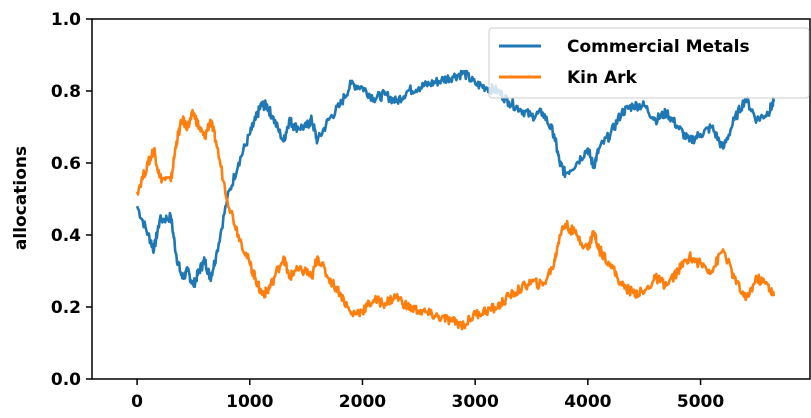 Image resolution: width=811 pixels, height=418 pixels. Describe the element at coordinates (137, 402) in the screenshot. I see `x-tick-label: 0` at that location.